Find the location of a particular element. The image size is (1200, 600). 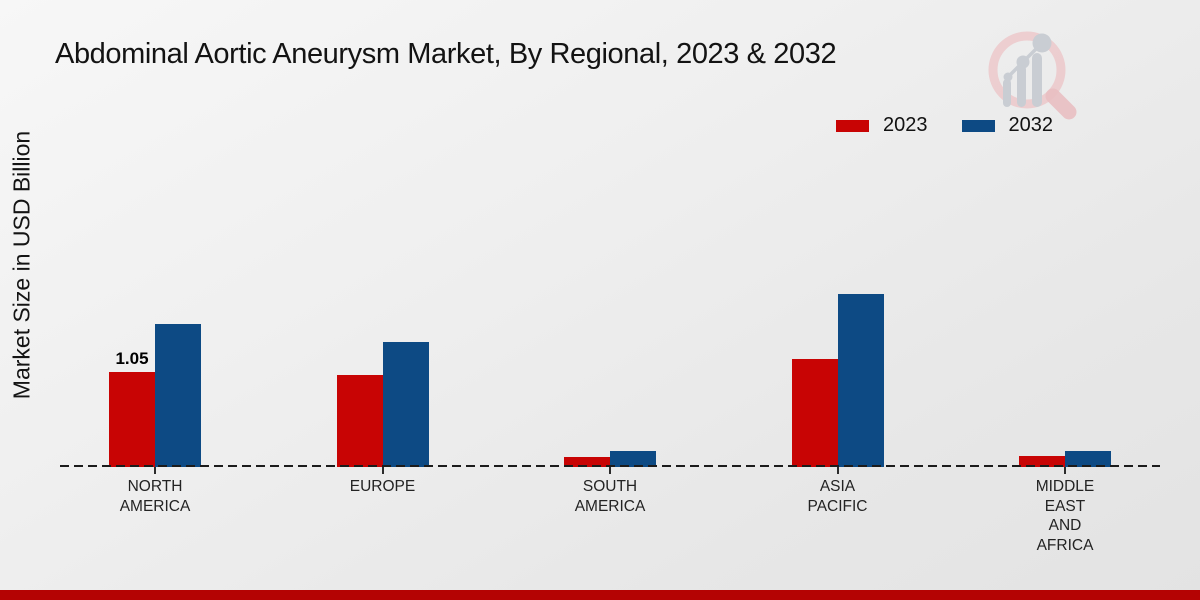

legend-item-2023: 2023 is located at coordinates (882, 125).